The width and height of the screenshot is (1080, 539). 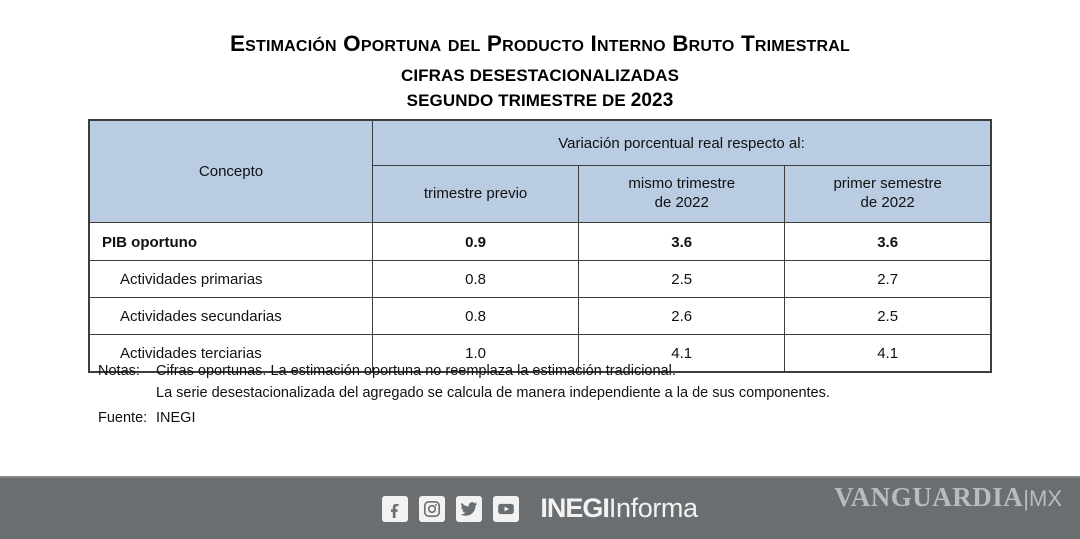 What do you see at coordinates (119, 371) in the screenshot?
I see `notes-label: Notas:` at bounding box center [119, 371].